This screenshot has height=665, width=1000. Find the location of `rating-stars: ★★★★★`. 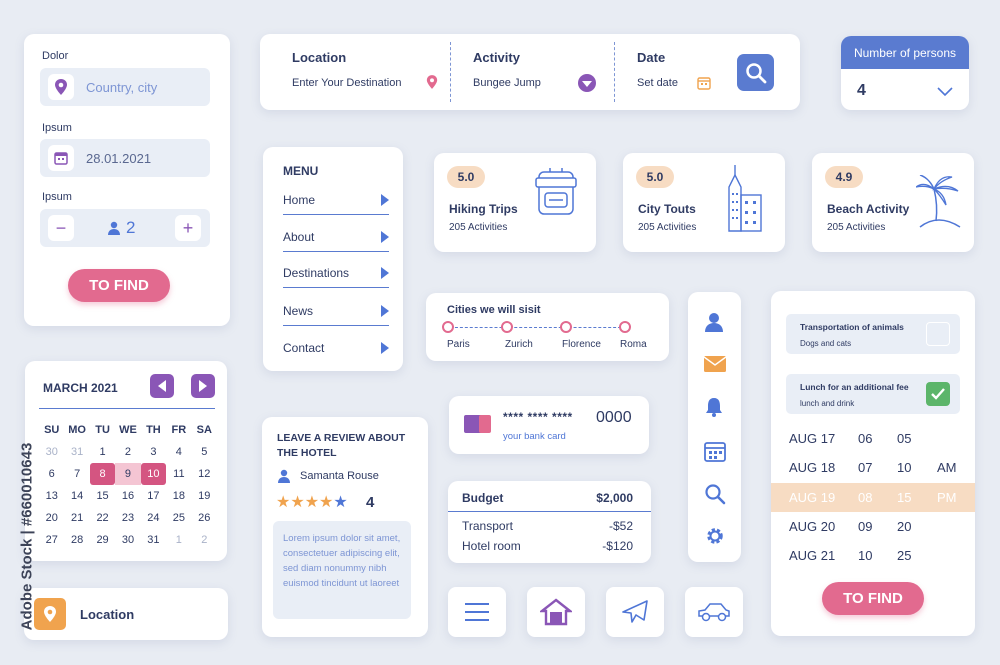

rating-stars: ★★★★★ is located at coordinates (312, 502).